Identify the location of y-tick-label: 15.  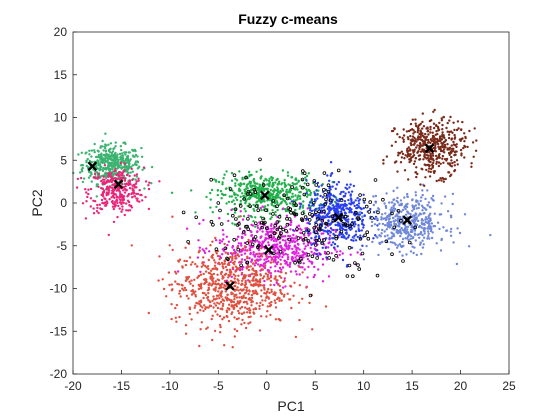
(61, 75).